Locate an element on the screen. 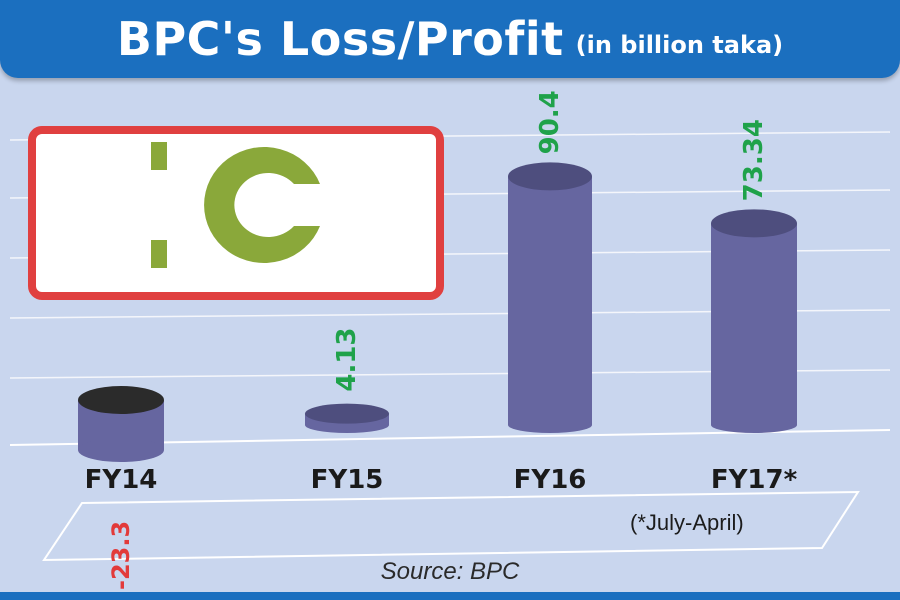  bar-value-label: 73.34 is located at coordinates (754, 160).